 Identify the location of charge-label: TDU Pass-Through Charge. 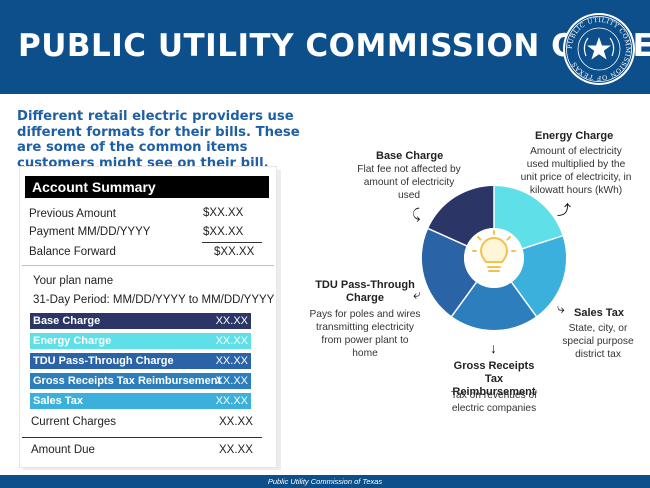
(103, 361).